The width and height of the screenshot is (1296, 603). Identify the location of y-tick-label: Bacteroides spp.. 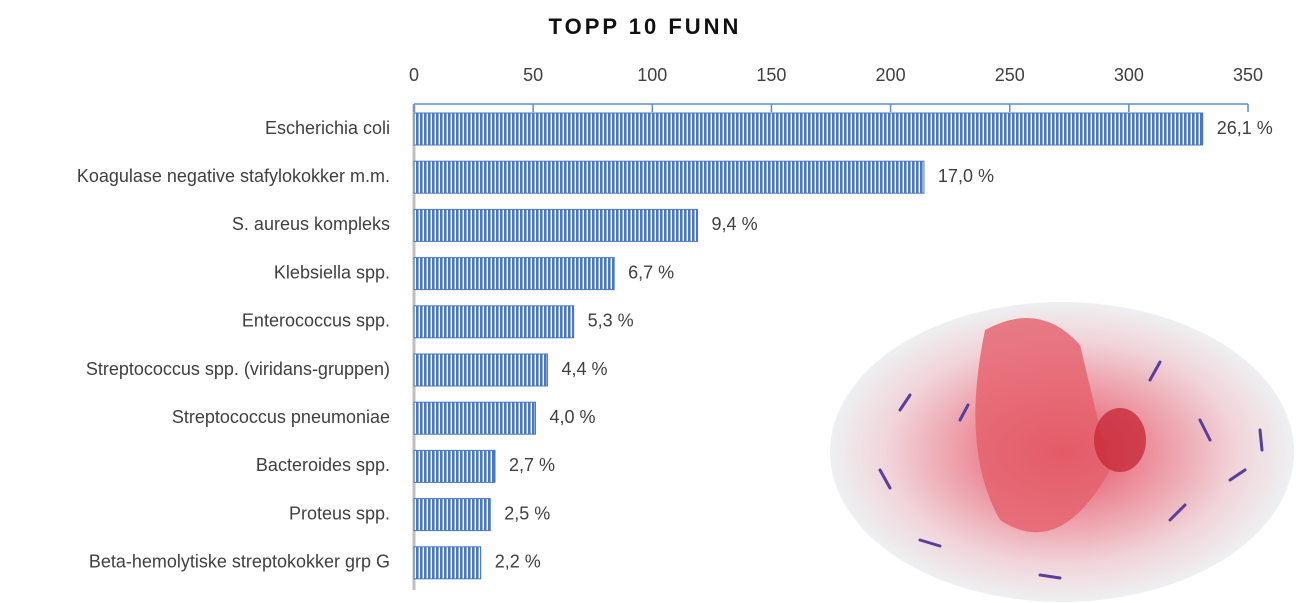
(323, 465).